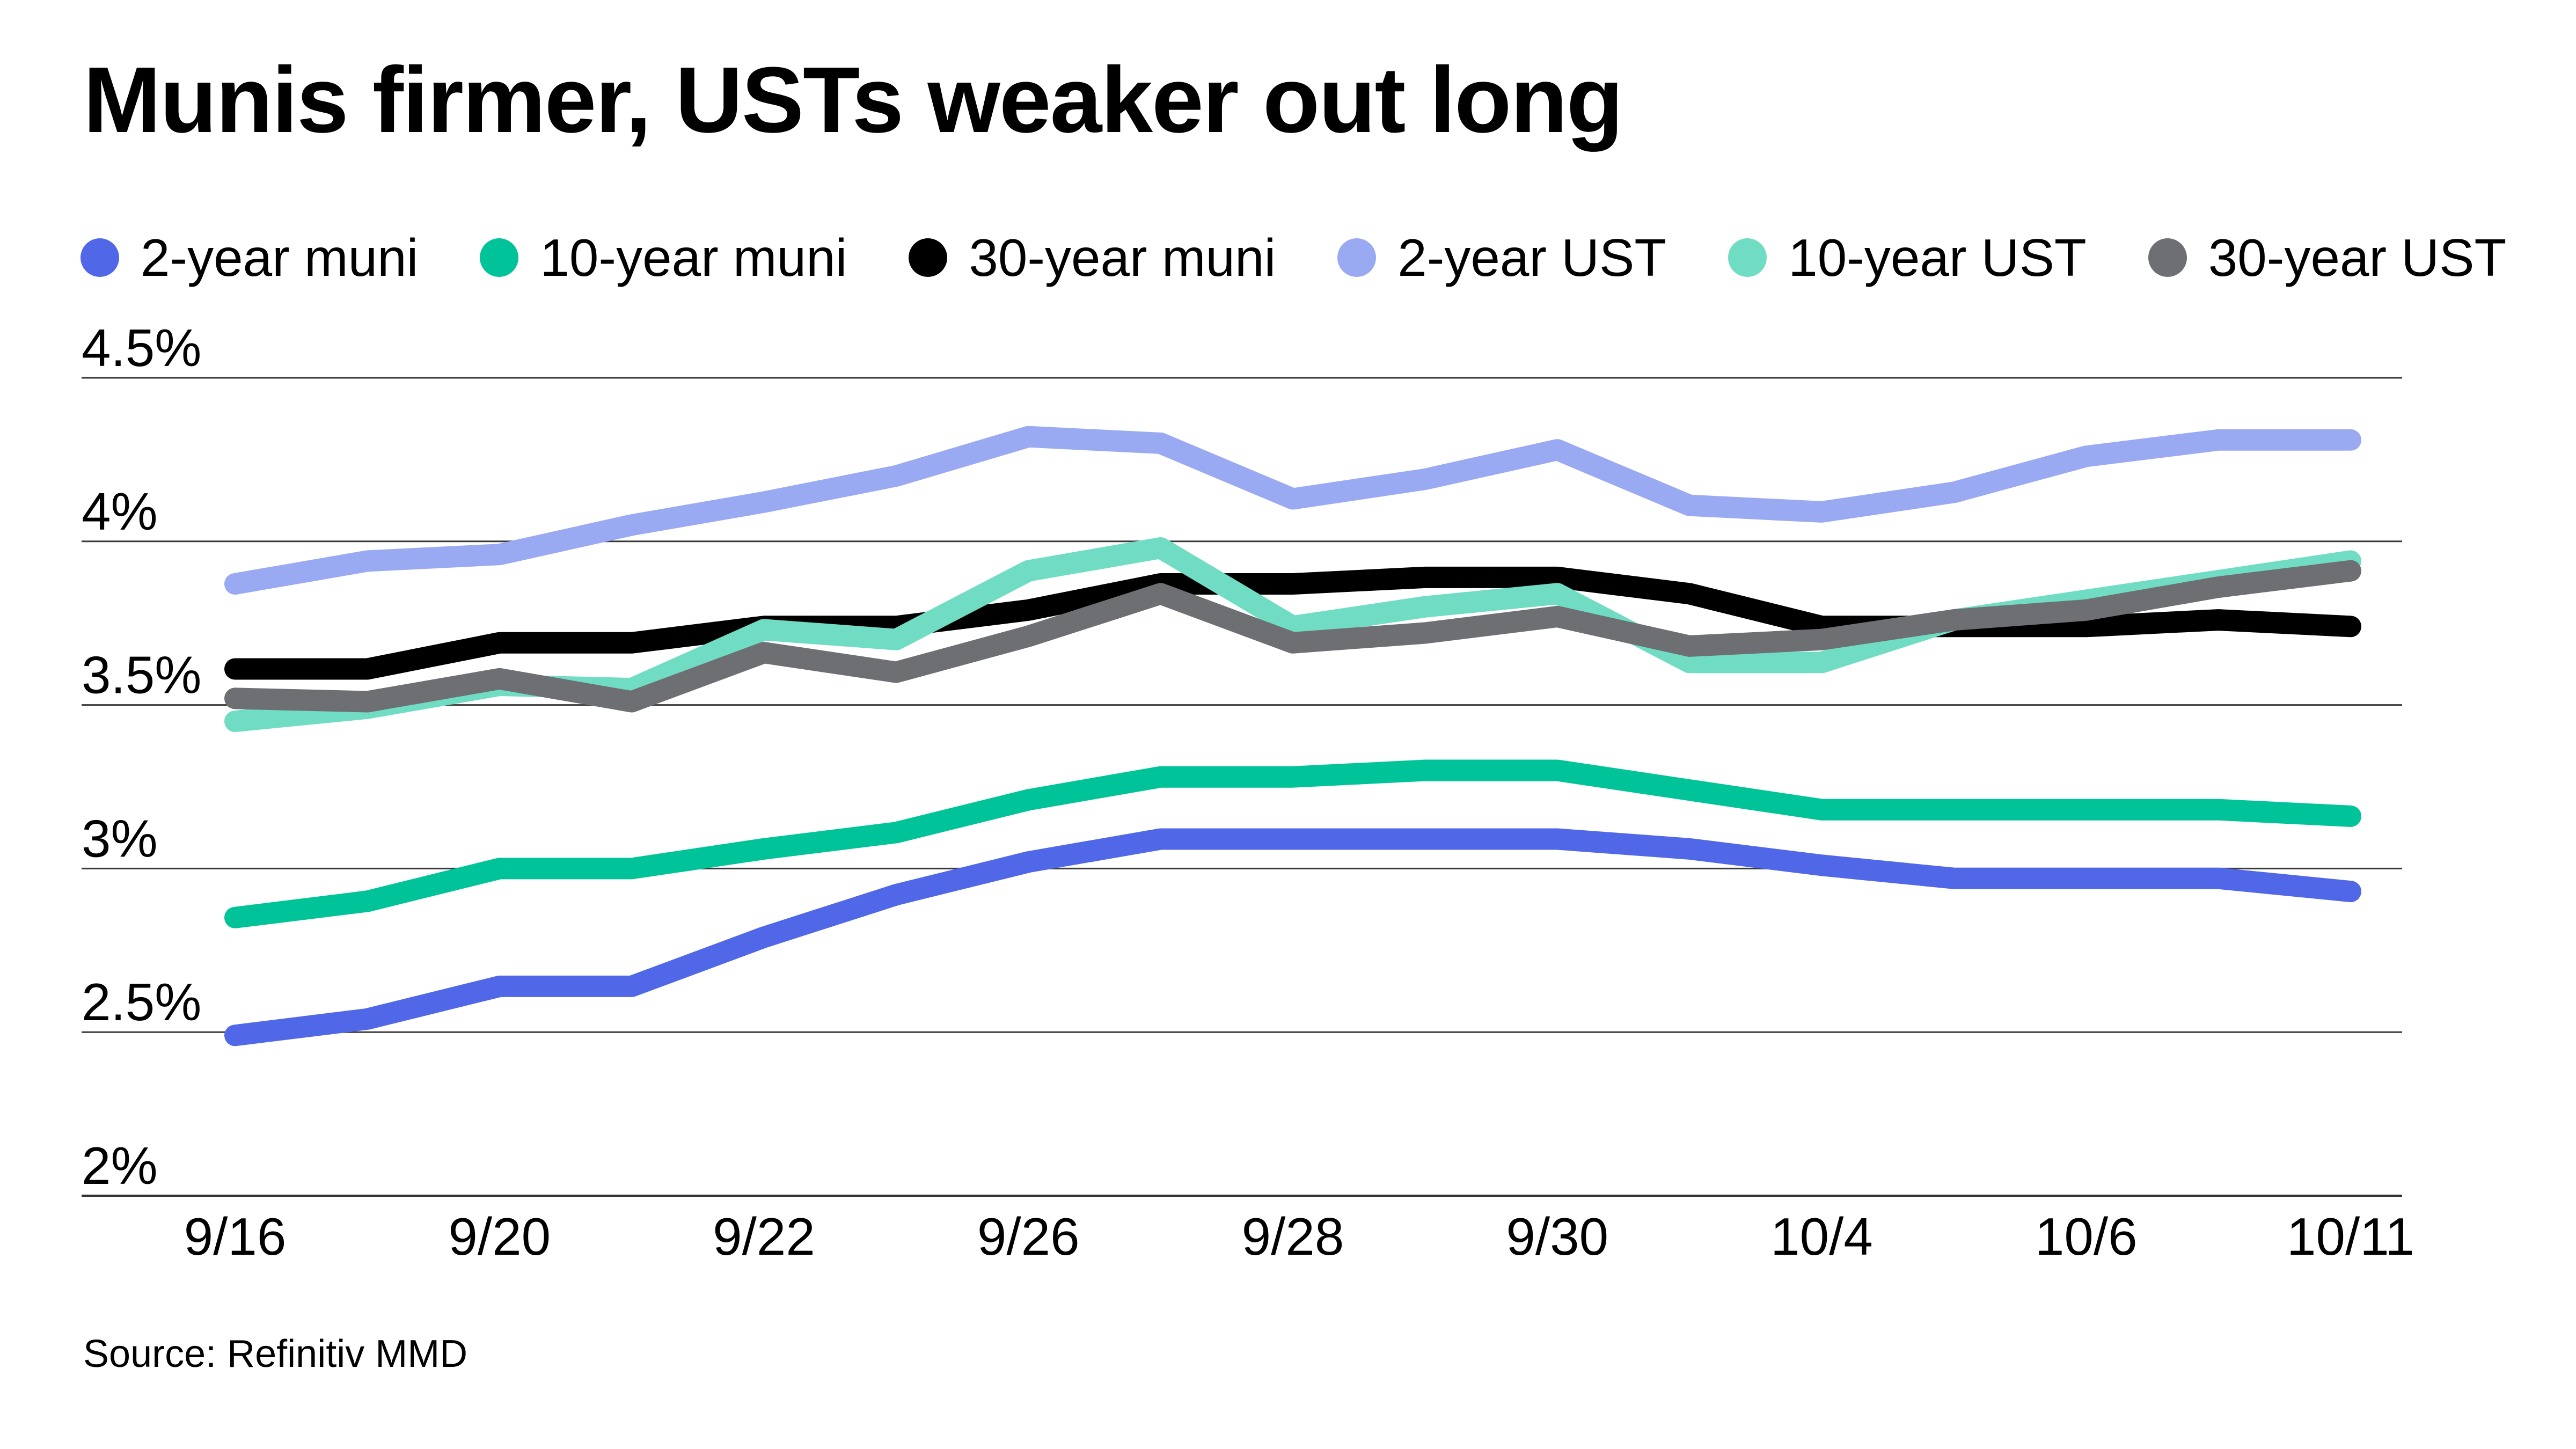 This screenshot has height=1449, width=2576. Describe the element at coordinates (120, 1165) in the screenshot. I see `y-tick-label: 2%` at that location.